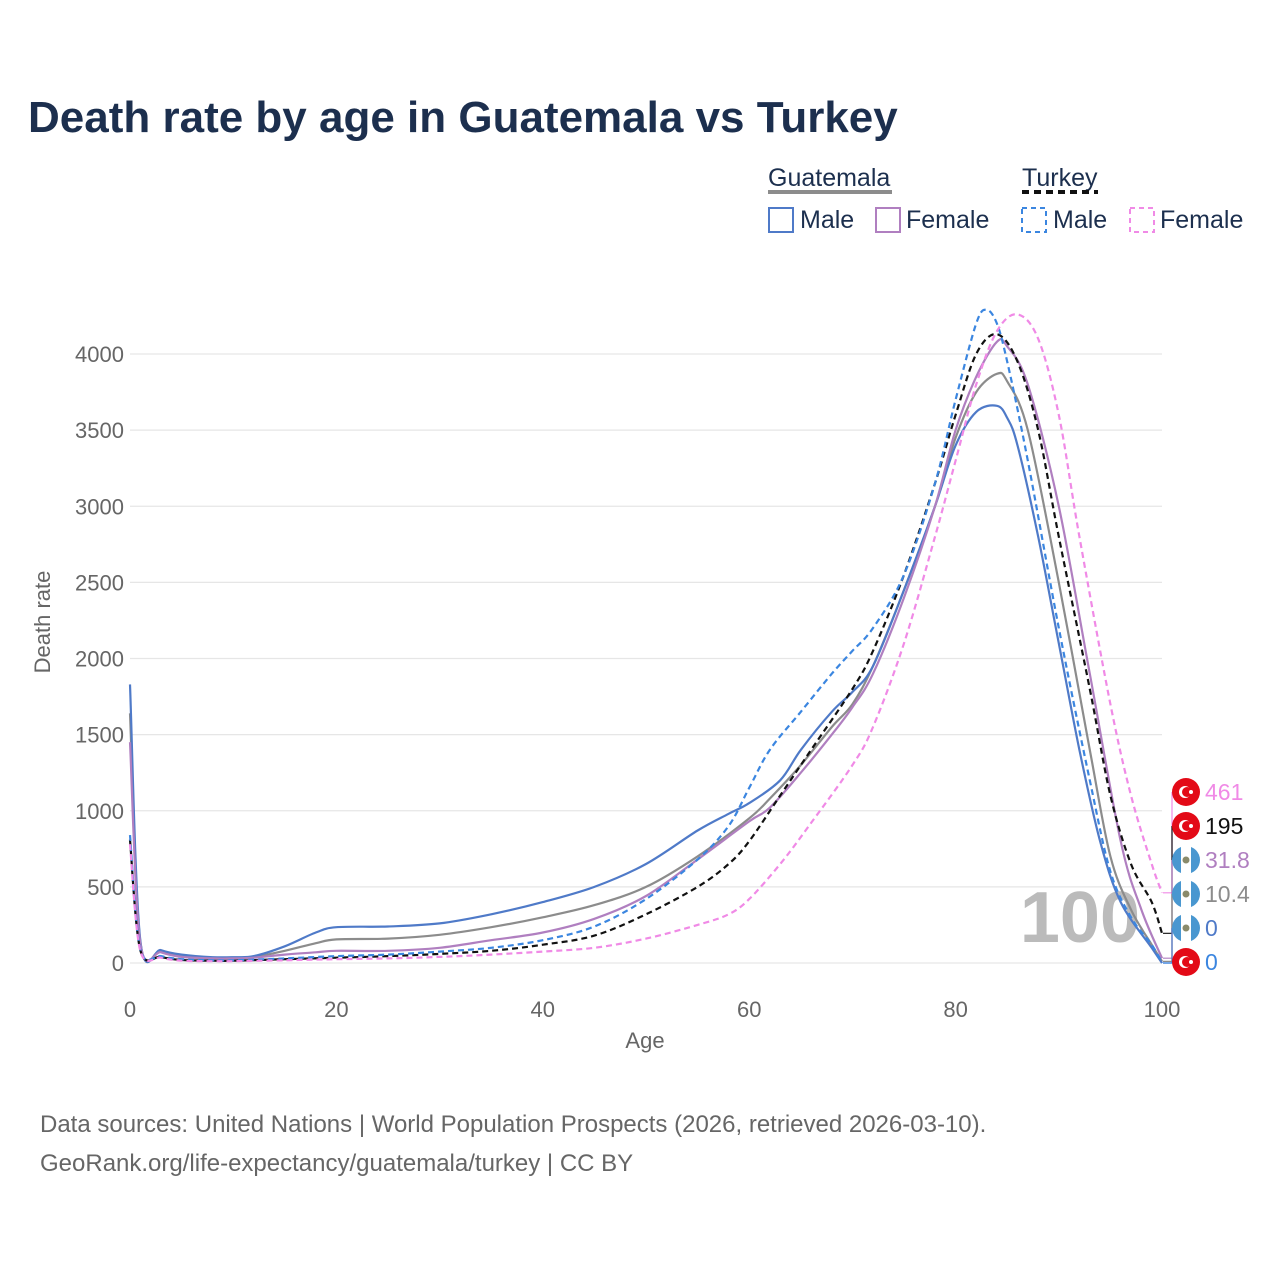 The width and height of the screenshot is (1280, 1280). Describe the element at coordinates (1080, 918) in the screenshot. I see `current-age-label: 100` at that location.